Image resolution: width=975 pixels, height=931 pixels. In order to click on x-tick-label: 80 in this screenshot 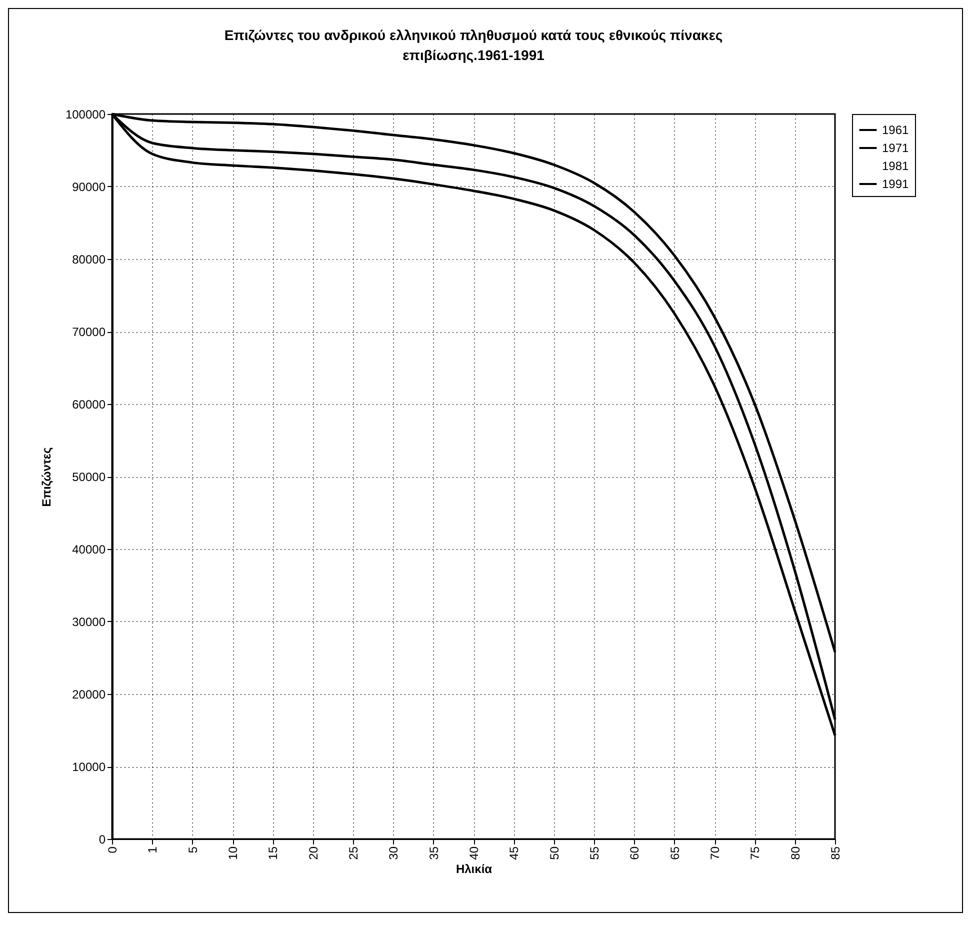, I will do `click(795, 853)`.